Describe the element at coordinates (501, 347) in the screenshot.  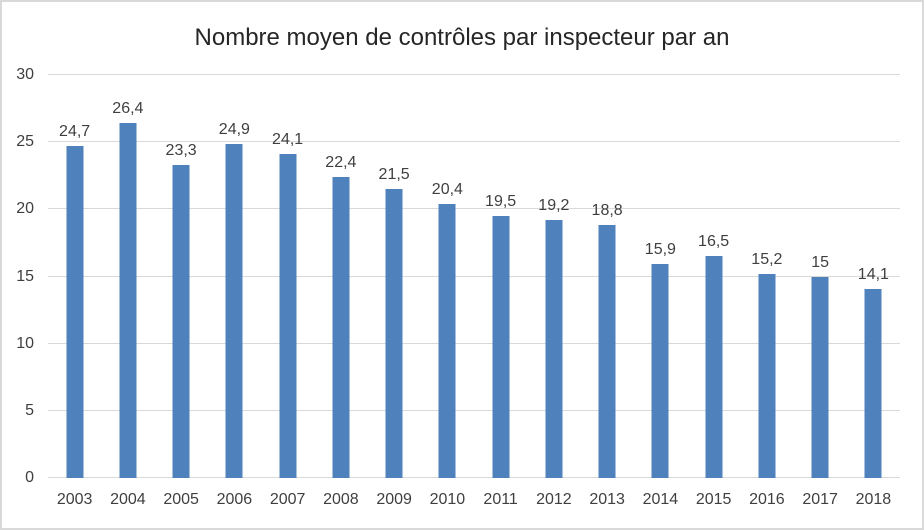
I see `bar-2011` at that location.